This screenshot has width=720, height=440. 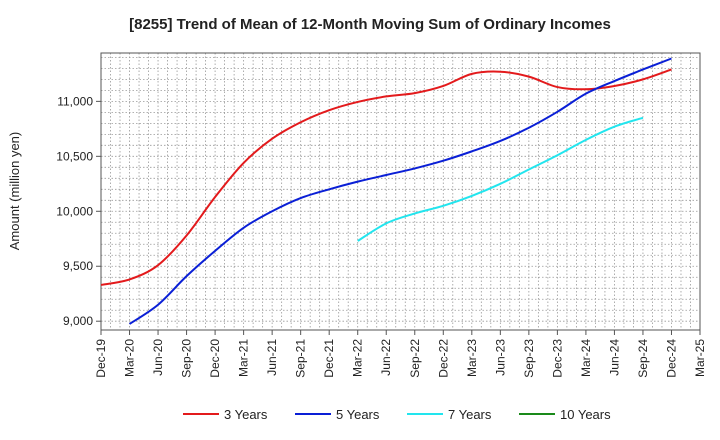 I want to click on legend: 3 Years 5 Years 7 Years 10 Years, so click(x=397, y=414).